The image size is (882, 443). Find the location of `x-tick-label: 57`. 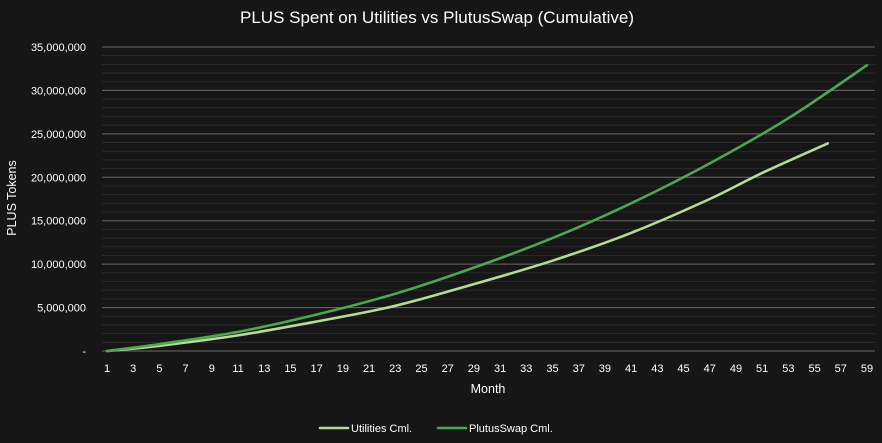

x-tick-label: 57 is located at coordinates (841, 369).